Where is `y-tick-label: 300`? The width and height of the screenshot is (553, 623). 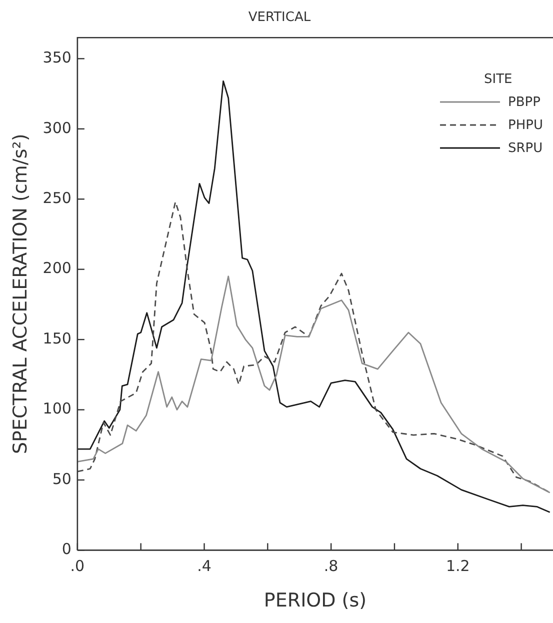
y-tick-label: 300 is located at coordinates (57, 127).